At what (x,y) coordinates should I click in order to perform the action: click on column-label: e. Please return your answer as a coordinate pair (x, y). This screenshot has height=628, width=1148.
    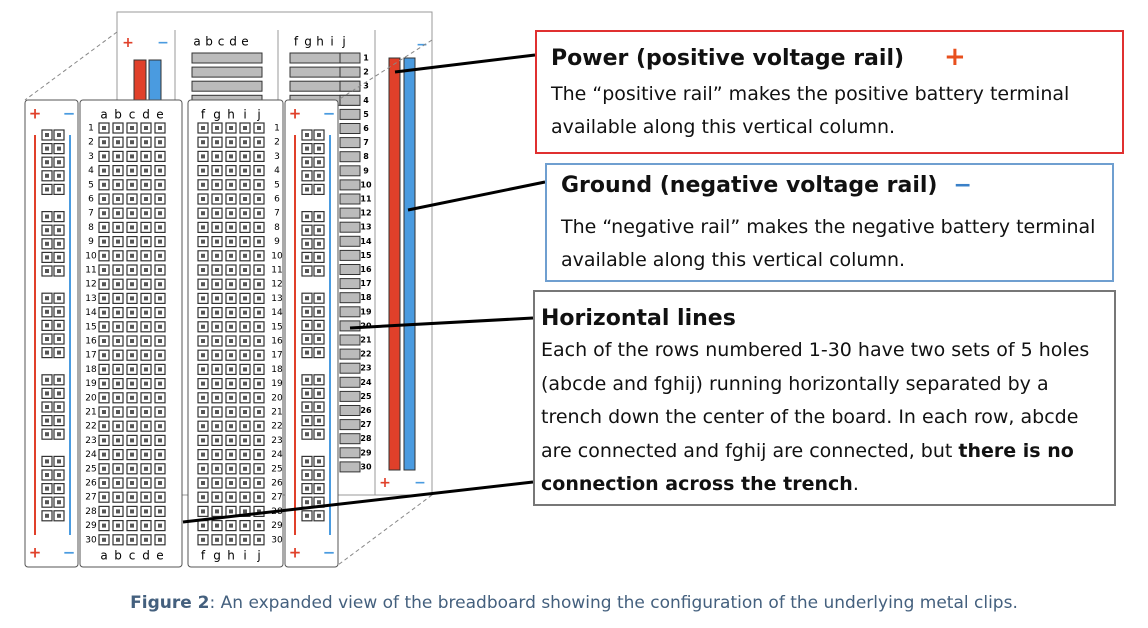
    Looking at the image, I should click on (159, 556).